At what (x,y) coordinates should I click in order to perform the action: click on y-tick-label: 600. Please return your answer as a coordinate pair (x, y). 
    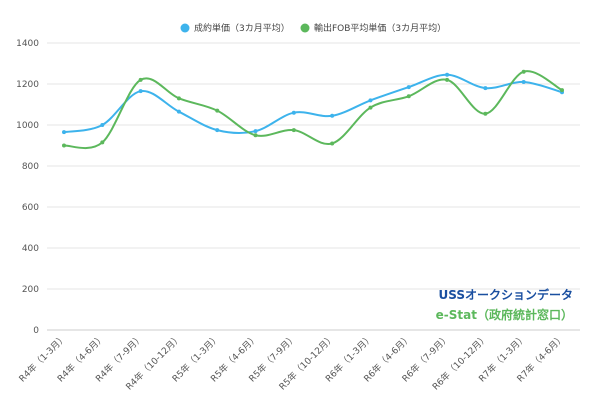
    Looking at the image, I should click on (30, 208).